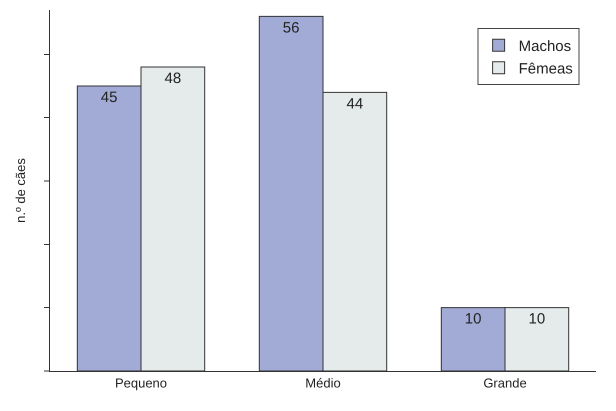  What do you see at coordinates (173, 78) in the screenshot?
I see `data-label: 48` at bounding box center [173, 78].